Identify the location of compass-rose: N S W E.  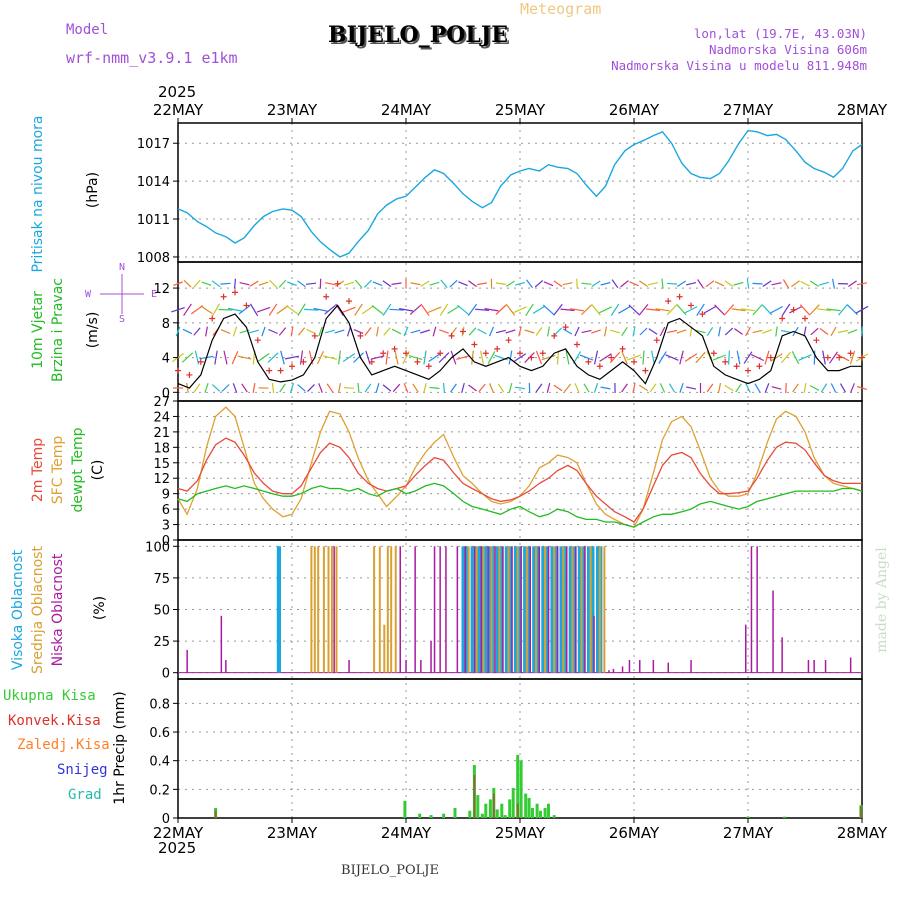
(121, 293).